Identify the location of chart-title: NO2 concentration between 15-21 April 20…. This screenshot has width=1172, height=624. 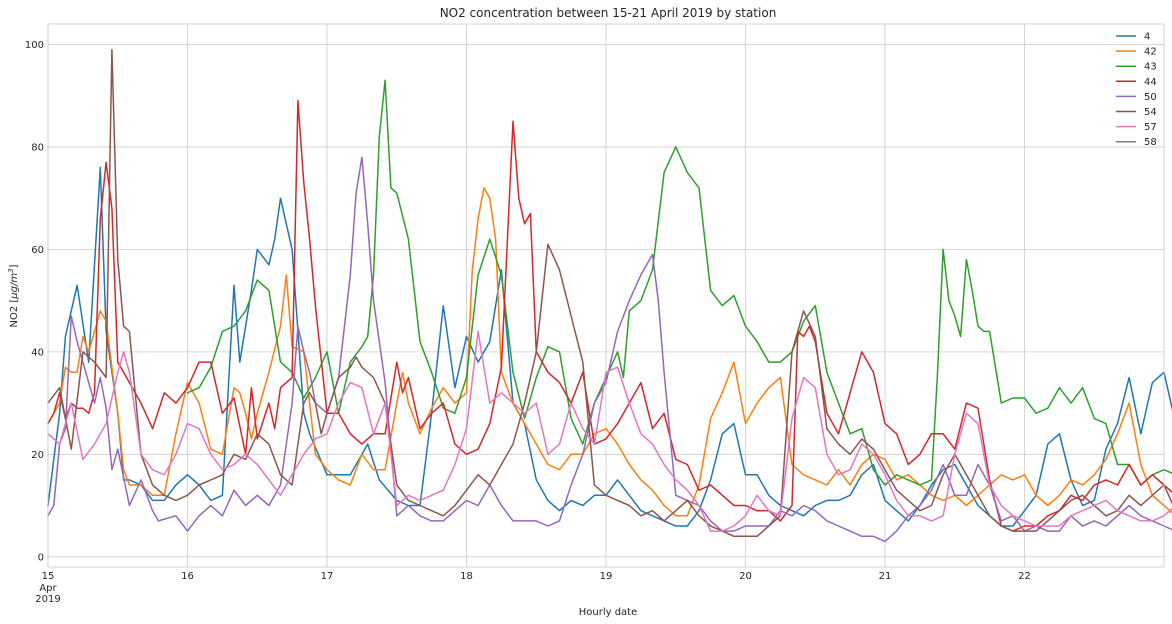
(608, 13).